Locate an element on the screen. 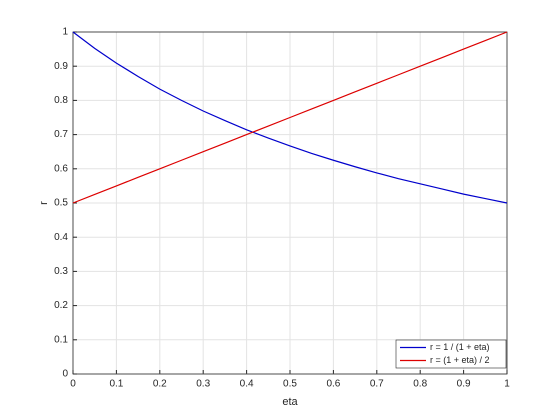  x-tick-label: 0.9 is located at coordinates (464, 384).